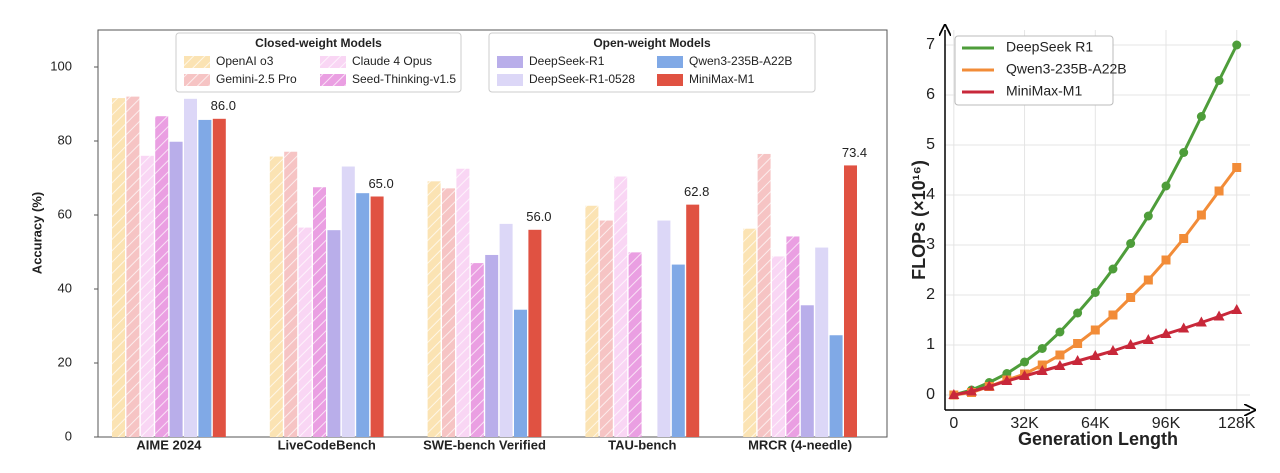 The width and height of the screenshot is (1280, 473). What do you see at coordinates (930, 44) in the screenshot?
I see `y-tick-label: 7` at bounding box center [930, 44].